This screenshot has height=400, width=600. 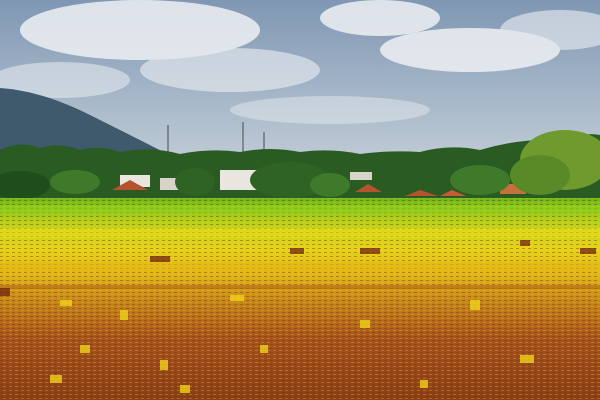 What do you see at coordinates (263, 183) in the screenshot?
I see `village-buildings` at bounding box center [263, 183].